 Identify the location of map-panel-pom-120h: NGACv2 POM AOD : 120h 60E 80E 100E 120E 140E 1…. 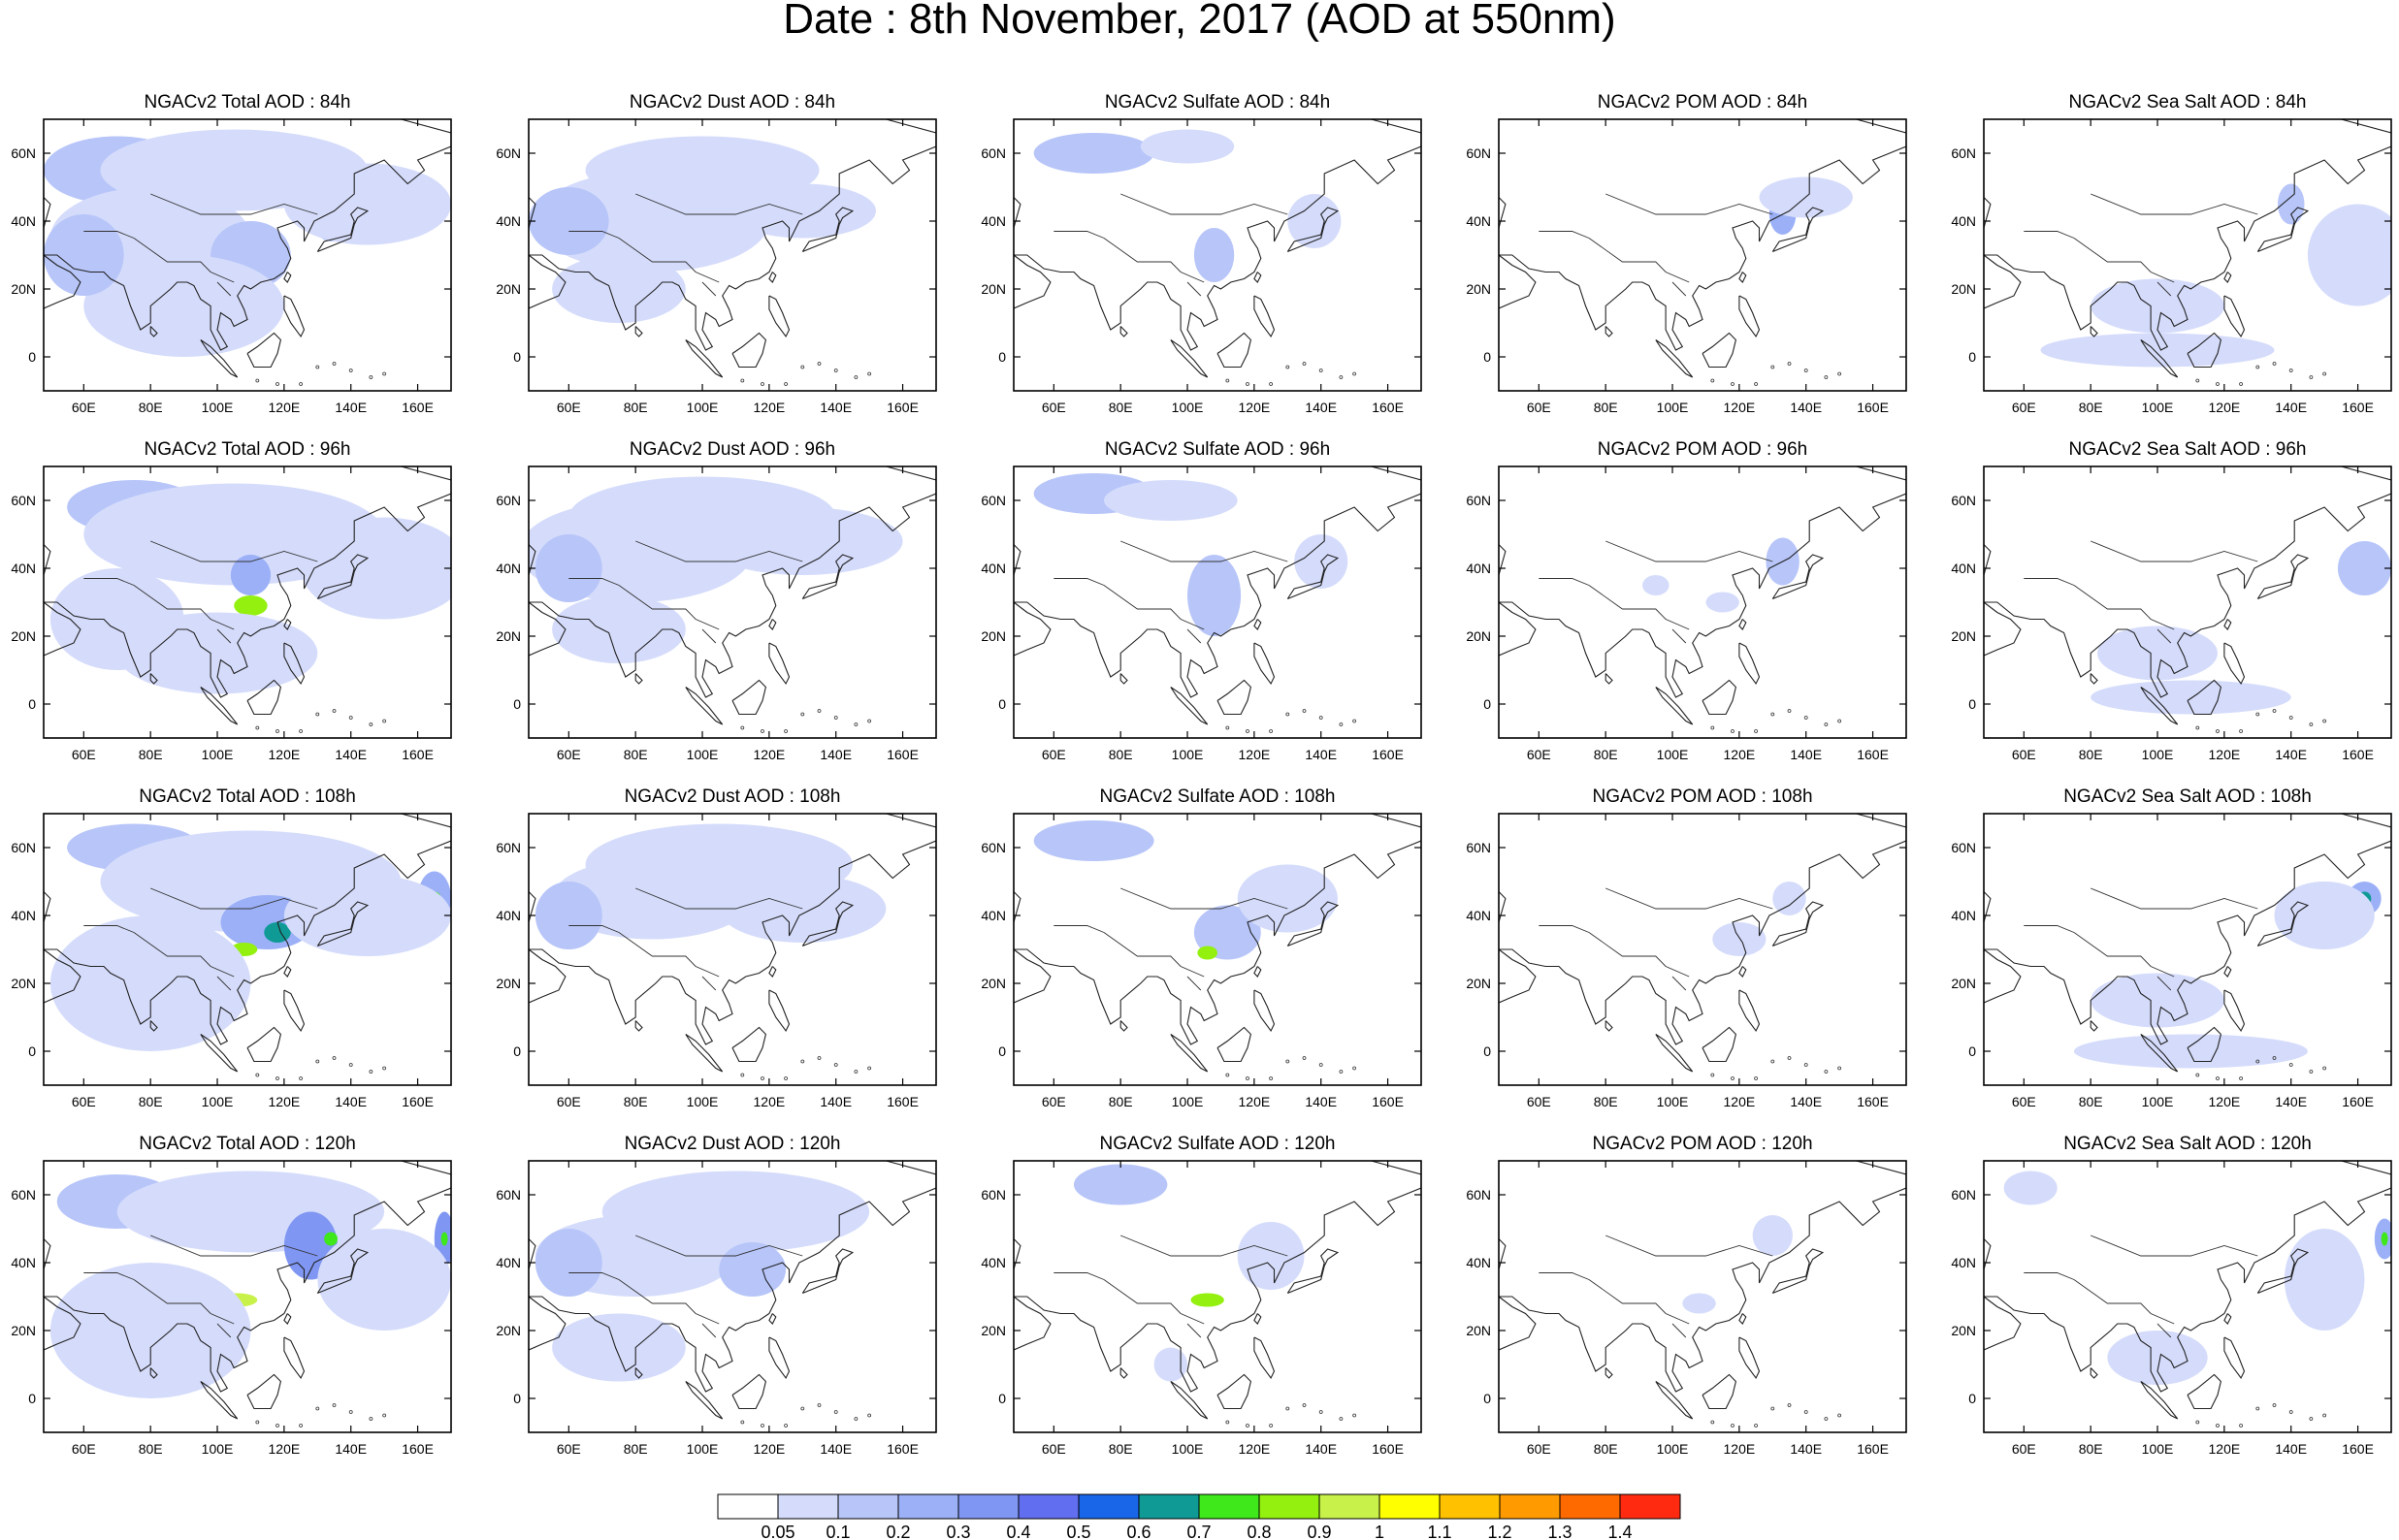
(1687, 1295).